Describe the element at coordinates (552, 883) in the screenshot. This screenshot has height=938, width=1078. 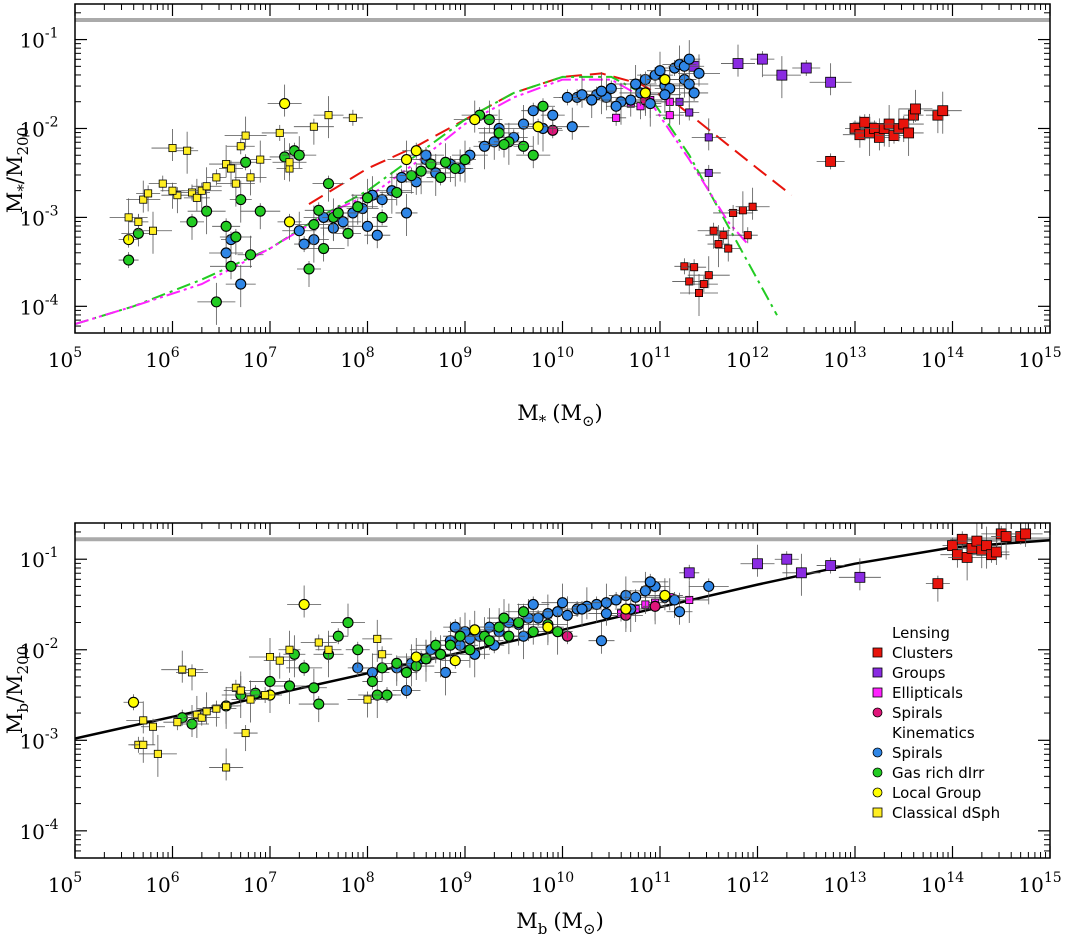
I see `x-tick-label: 10¹⁰` at that location.